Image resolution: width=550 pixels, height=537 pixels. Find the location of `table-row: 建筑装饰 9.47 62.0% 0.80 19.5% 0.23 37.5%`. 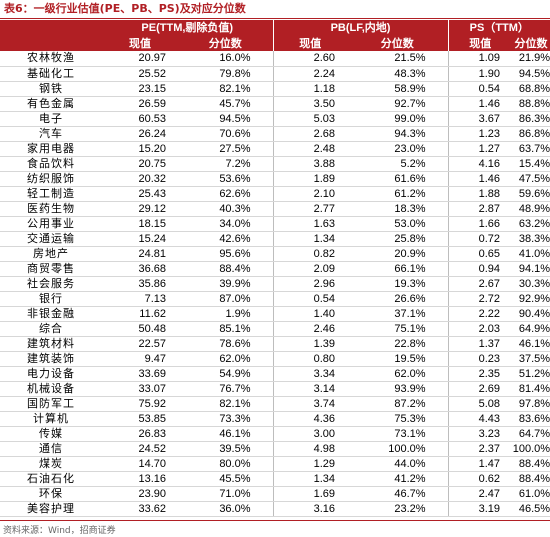

table-row: 建筑装饰 9.47 62.0% 0.80 19.5% 0.23 37.5% is located at coordinates (275, 359).